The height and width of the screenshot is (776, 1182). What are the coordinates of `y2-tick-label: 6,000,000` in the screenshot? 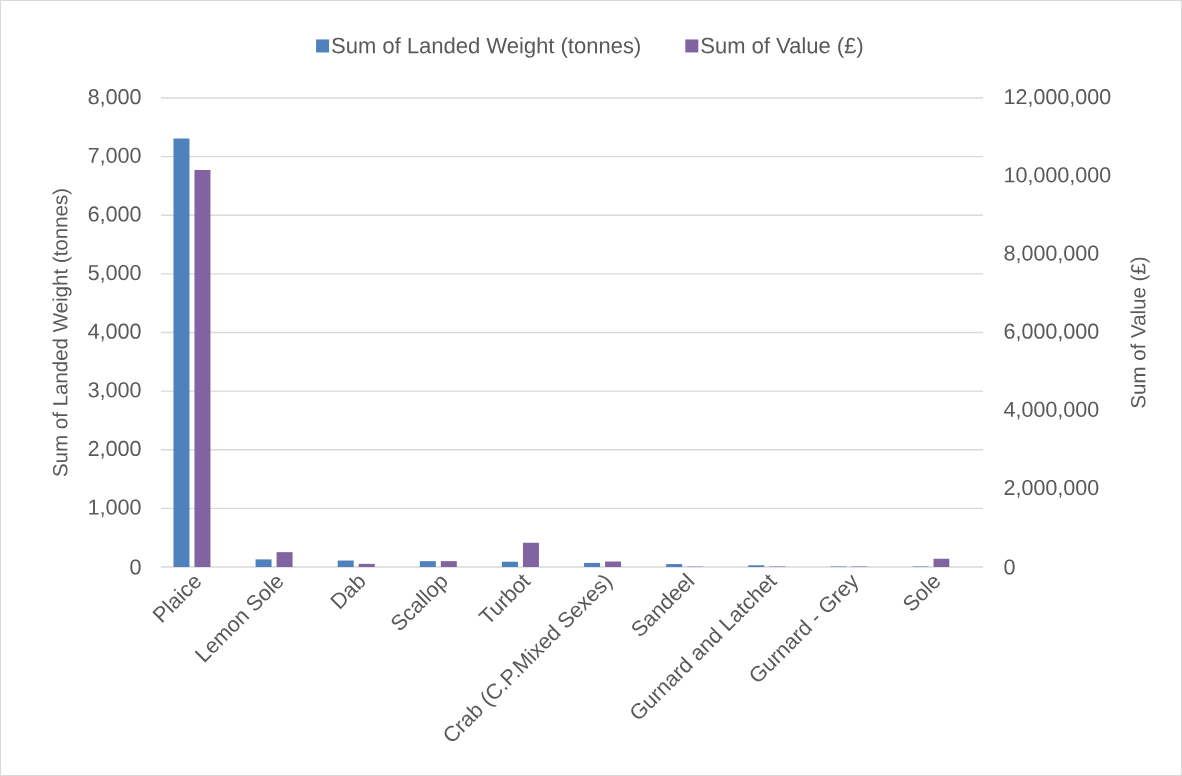 It's located at (1051, 332).